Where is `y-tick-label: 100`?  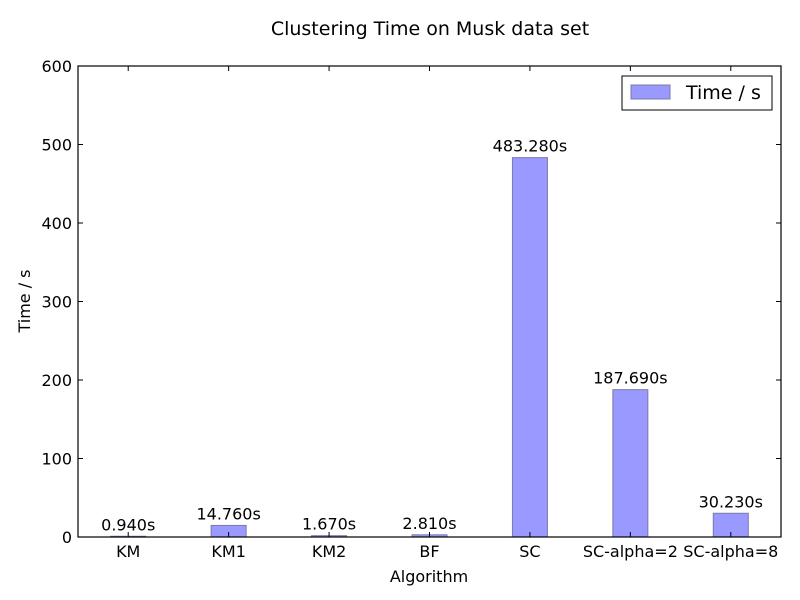
y-tick-label: 100 is located at coordinates (56, 459).